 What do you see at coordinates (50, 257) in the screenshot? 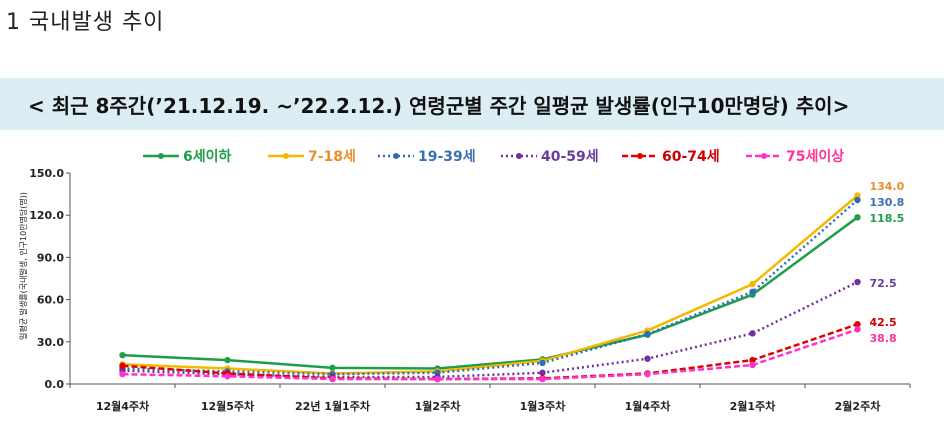
I see `y-tick-label: 90.0` at bounding box center [50, 257].